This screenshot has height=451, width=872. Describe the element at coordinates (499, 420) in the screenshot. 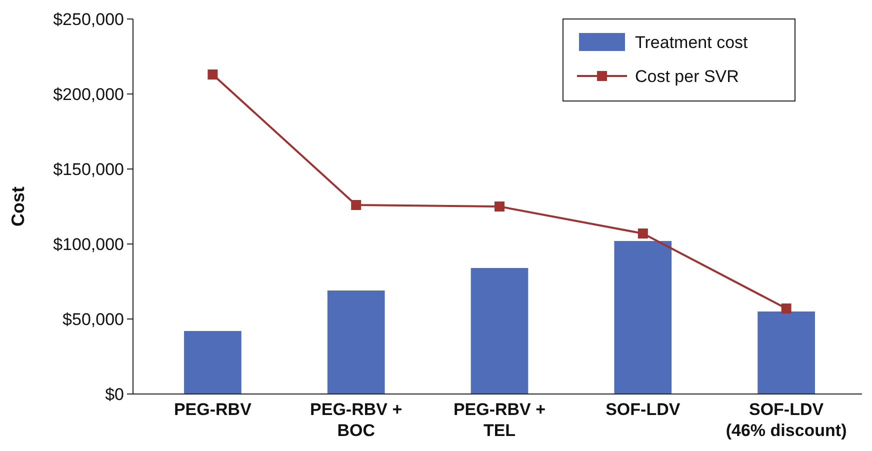

I see `x-tick-label: PEG-RBV + TEL` at that location.